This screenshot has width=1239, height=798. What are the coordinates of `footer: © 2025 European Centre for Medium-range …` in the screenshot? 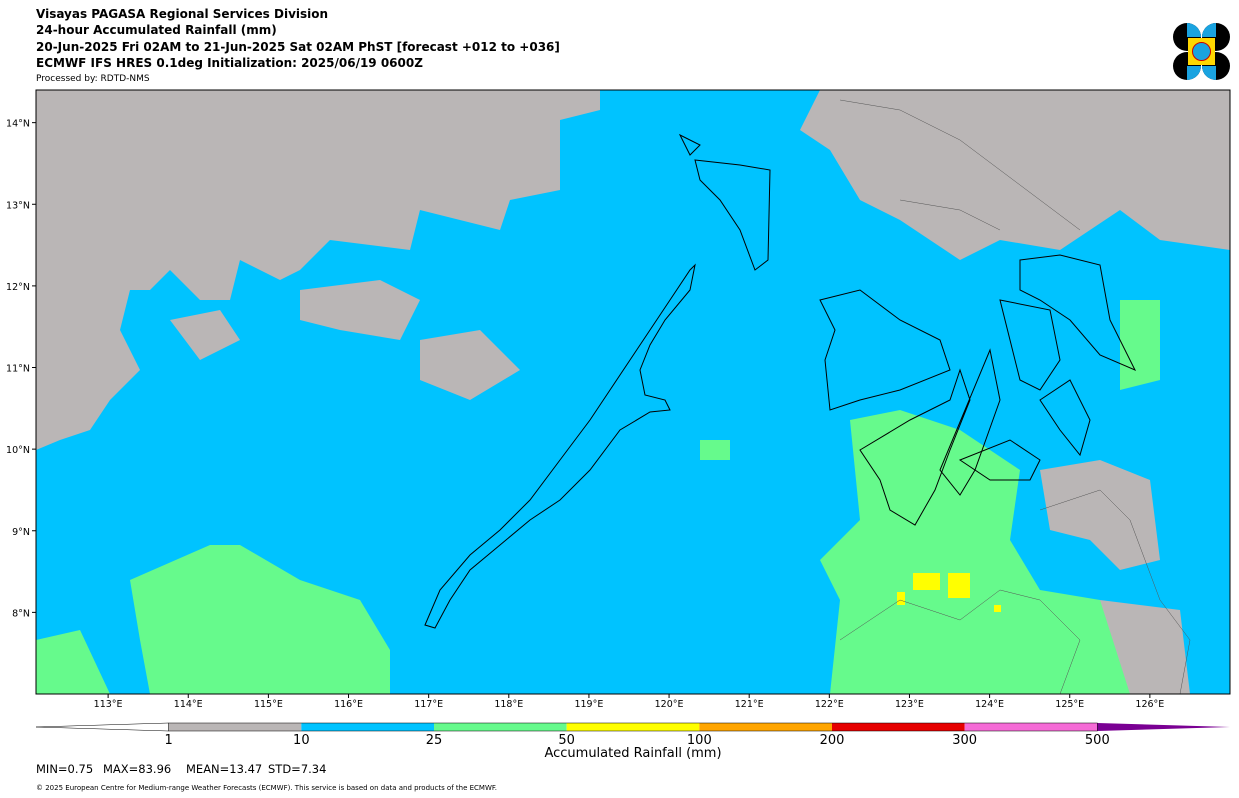 It's located at (266, 788).